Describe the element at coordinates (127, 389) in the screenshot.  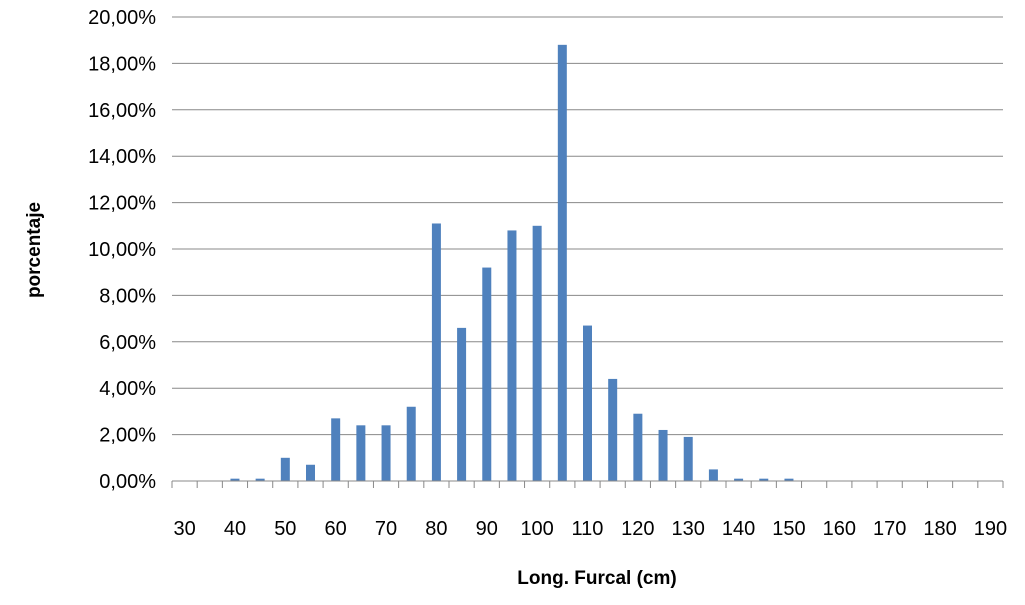
I see `y-tick-label: 4,00%` at that location.